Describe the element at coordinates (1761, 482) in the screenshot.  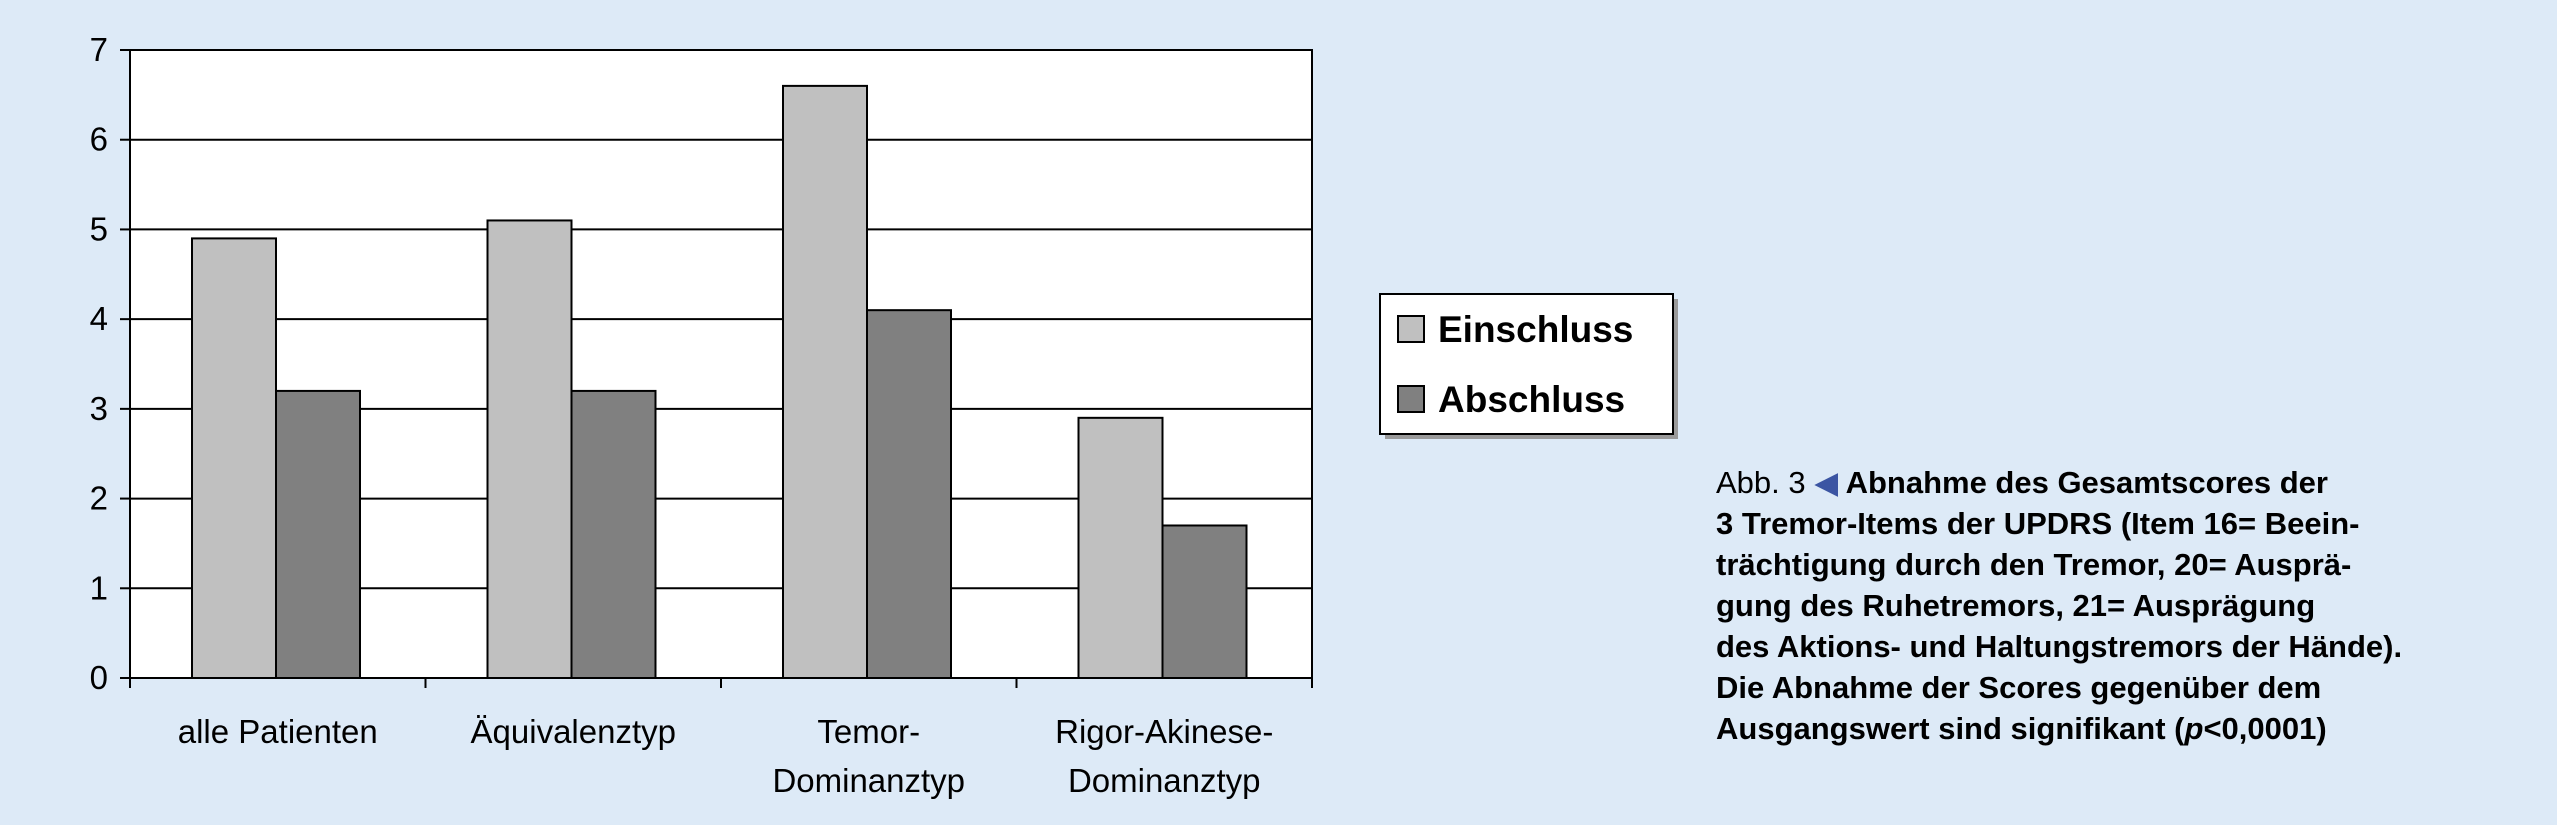
I see `figure-label: Abb. 3` at that location.